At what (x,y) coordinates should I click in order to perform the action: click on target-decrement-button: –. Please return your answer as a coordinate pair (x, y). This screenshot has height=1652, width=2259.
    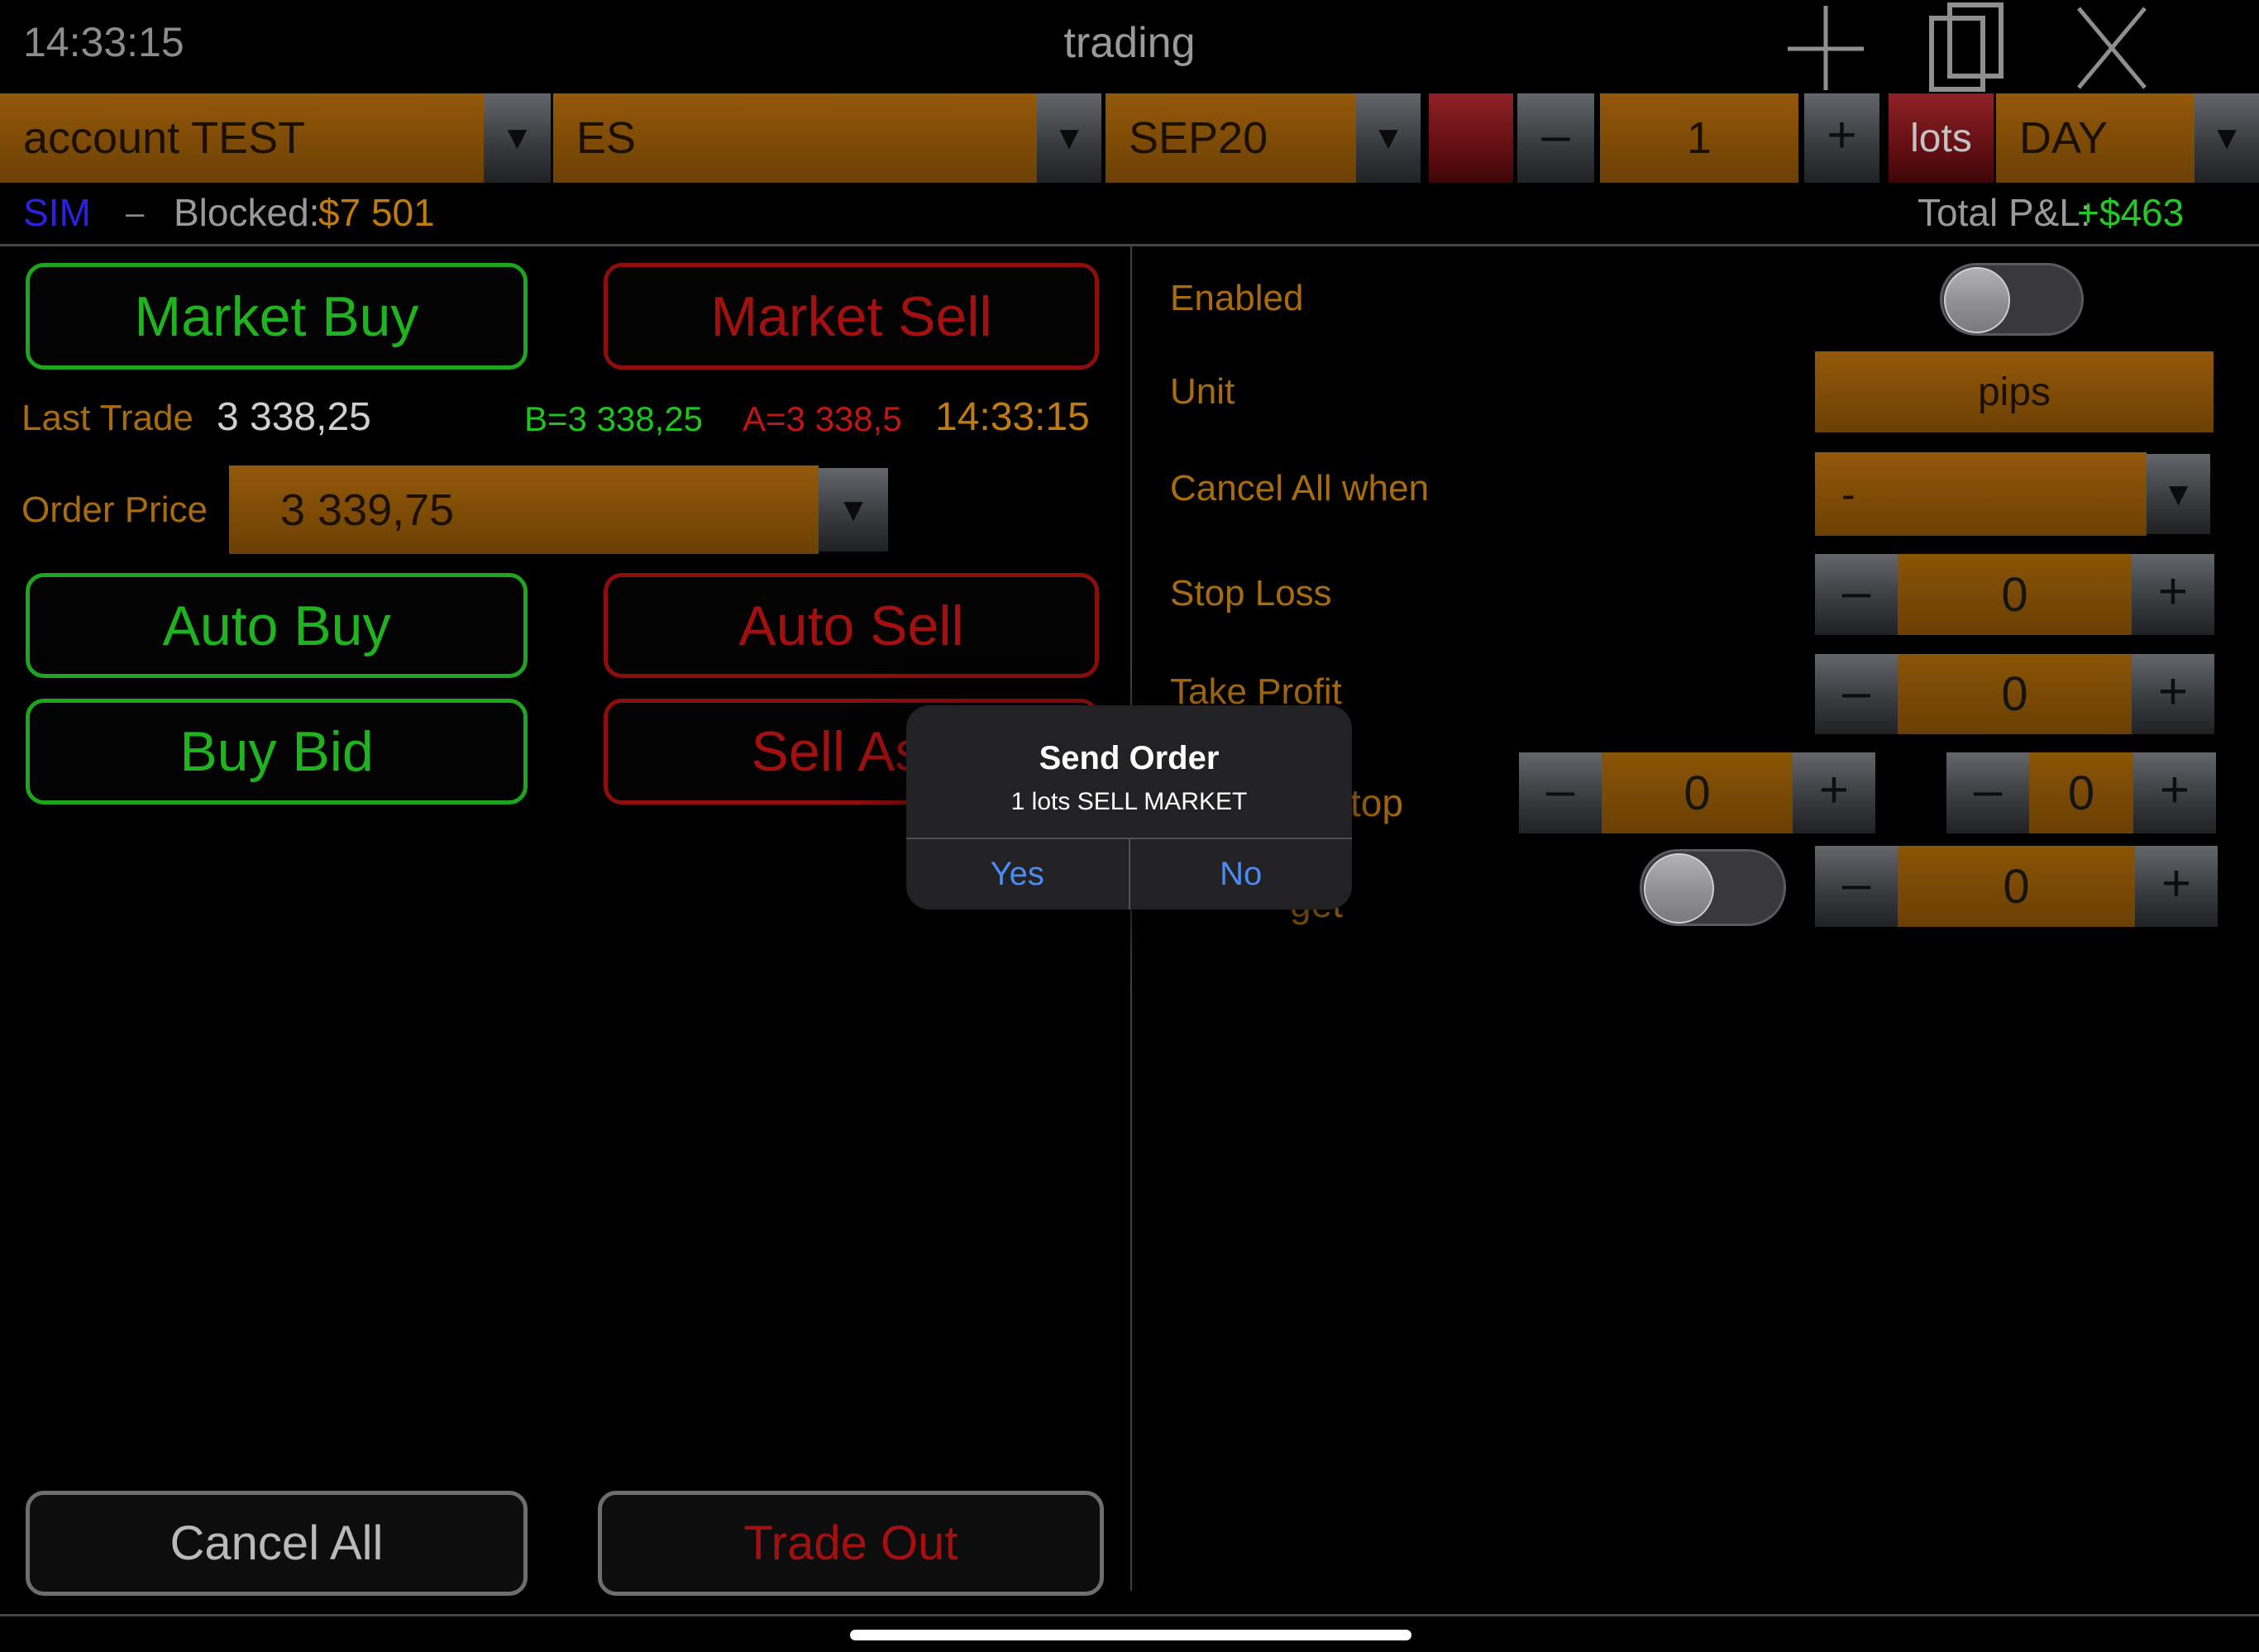
    Looking at the image, I should click on (1856, 887).